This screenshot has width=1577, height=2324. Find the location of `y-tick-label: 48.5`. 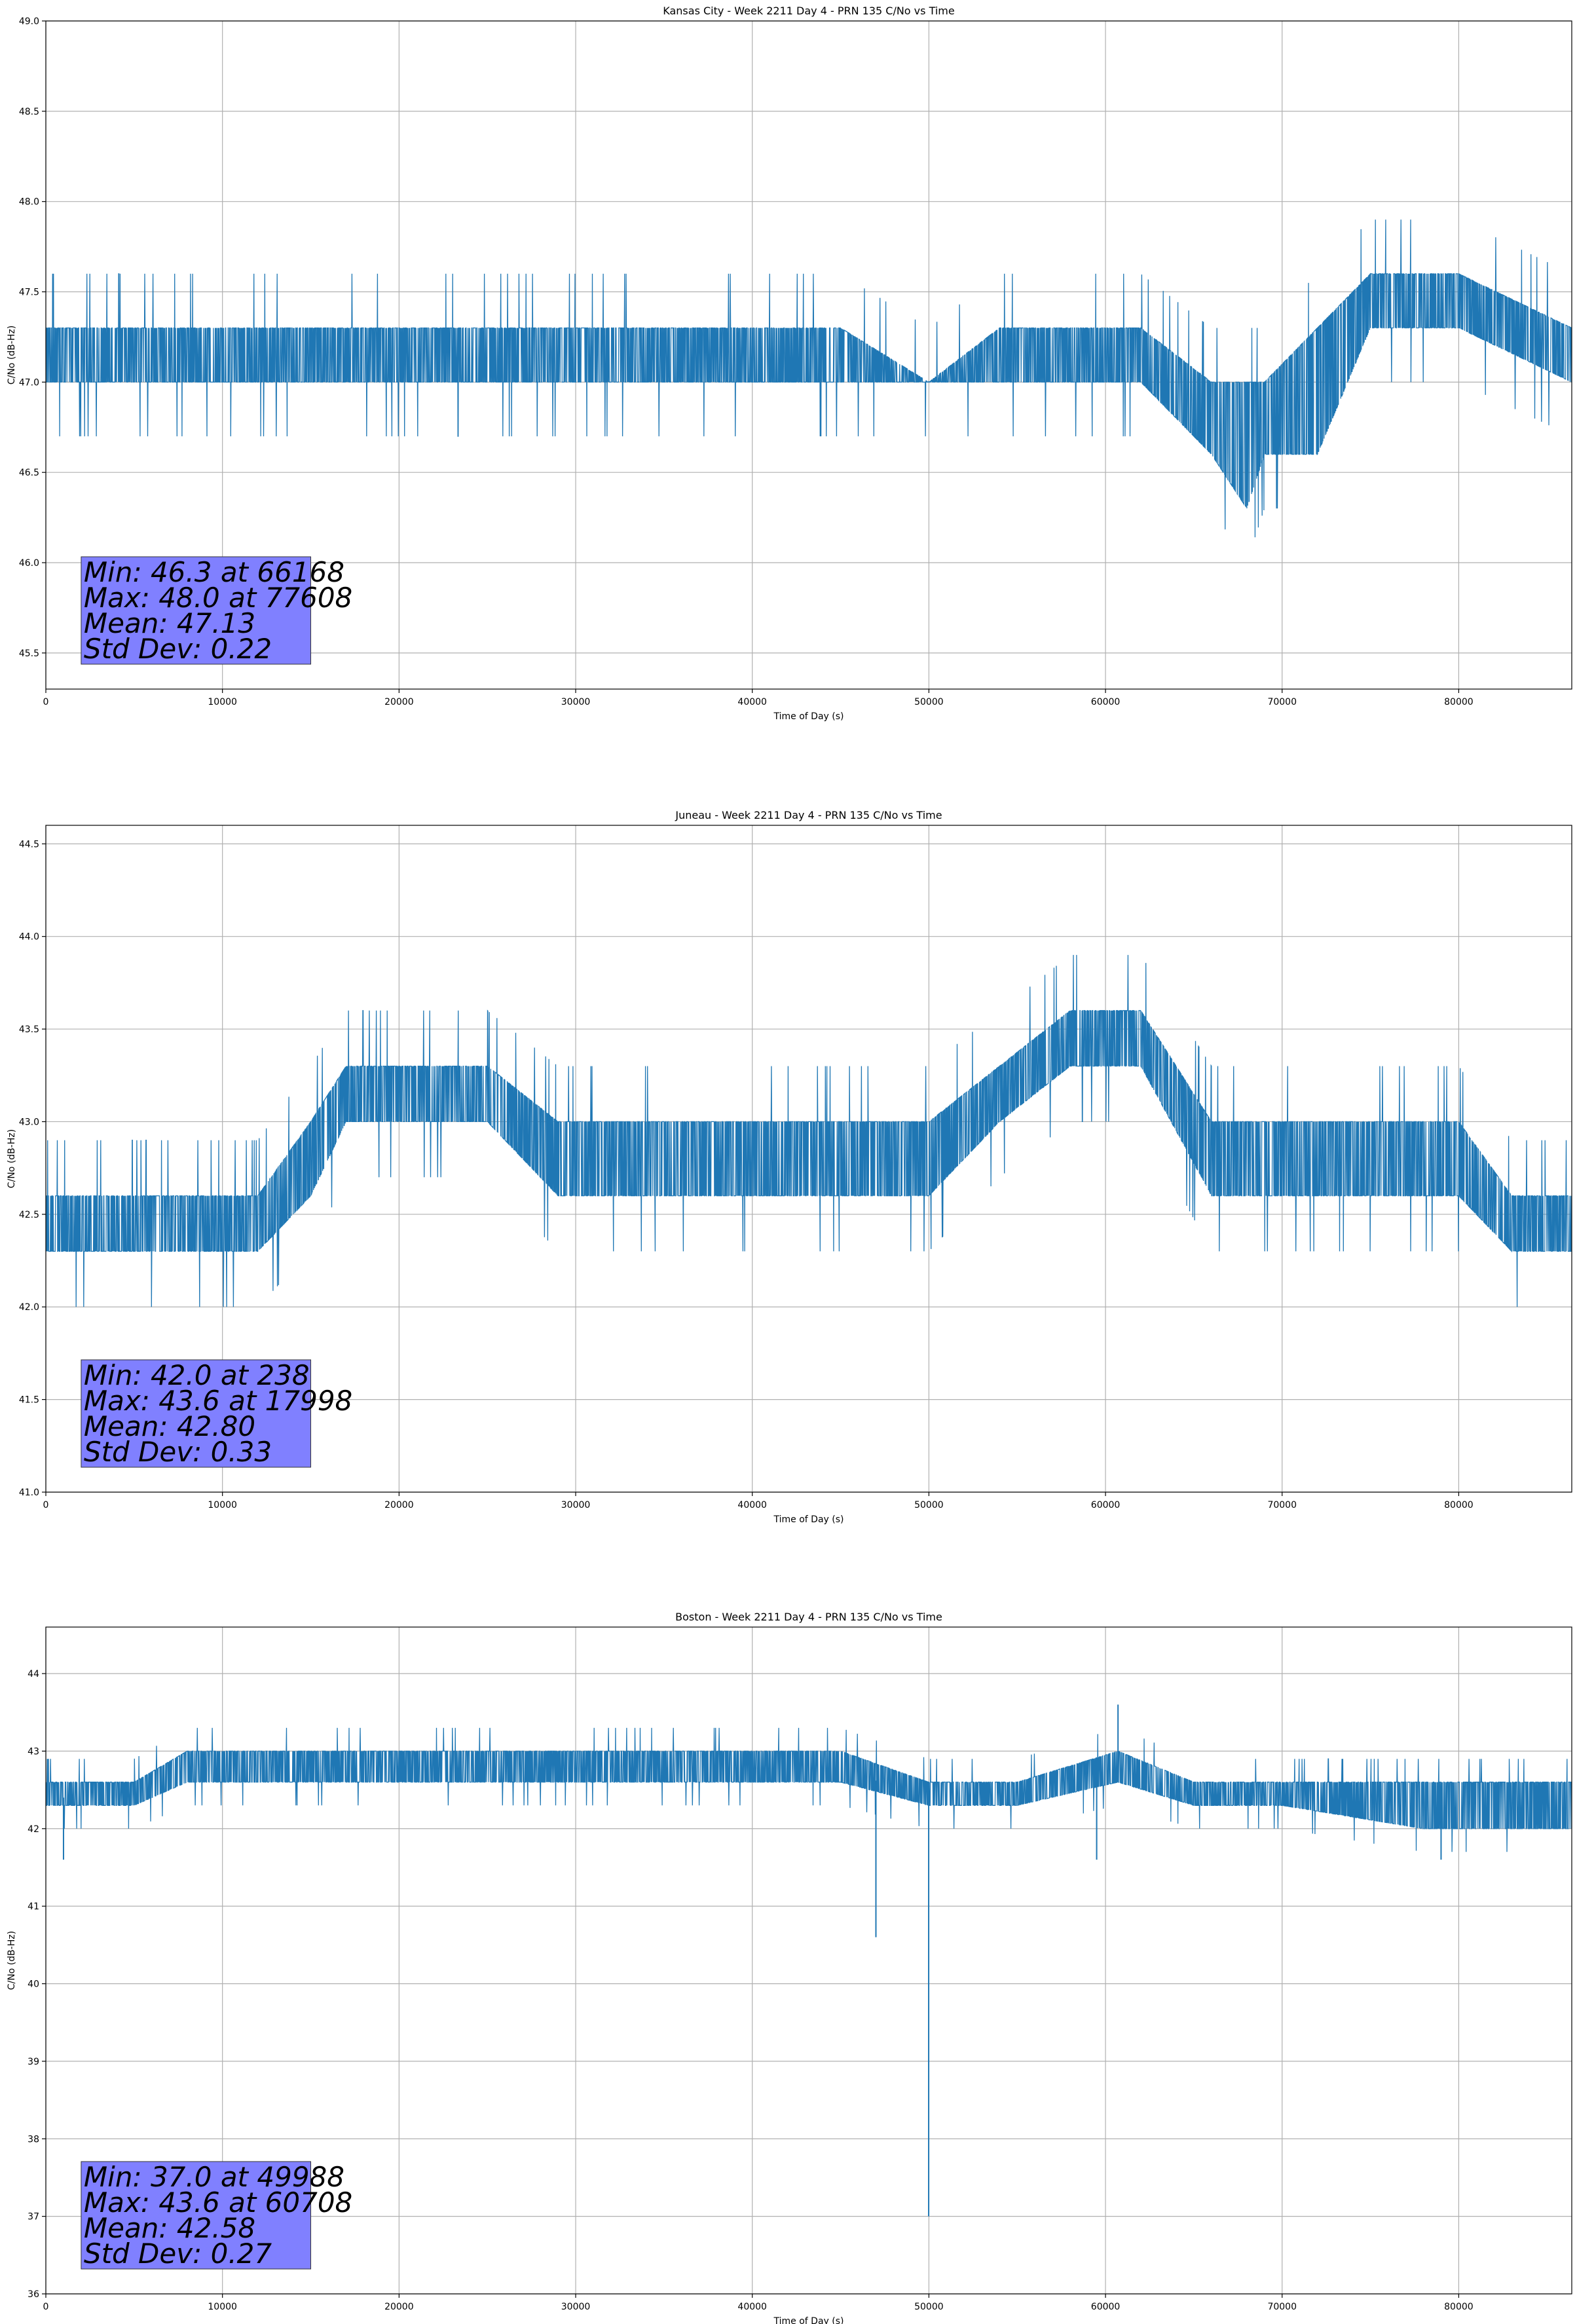

y-tick-label: 48.5 is located at coordinates (29, 112).